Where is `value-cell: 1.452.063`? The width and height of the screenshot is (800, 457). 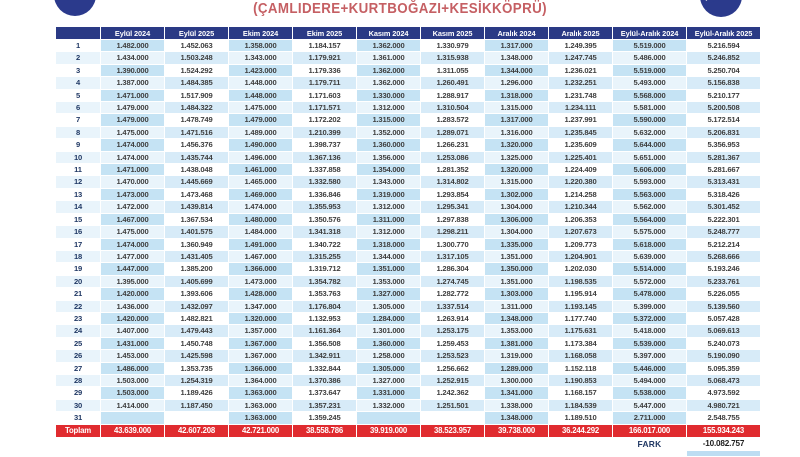
value-cell: 1.452.063 is located at coordinates (196, 45).